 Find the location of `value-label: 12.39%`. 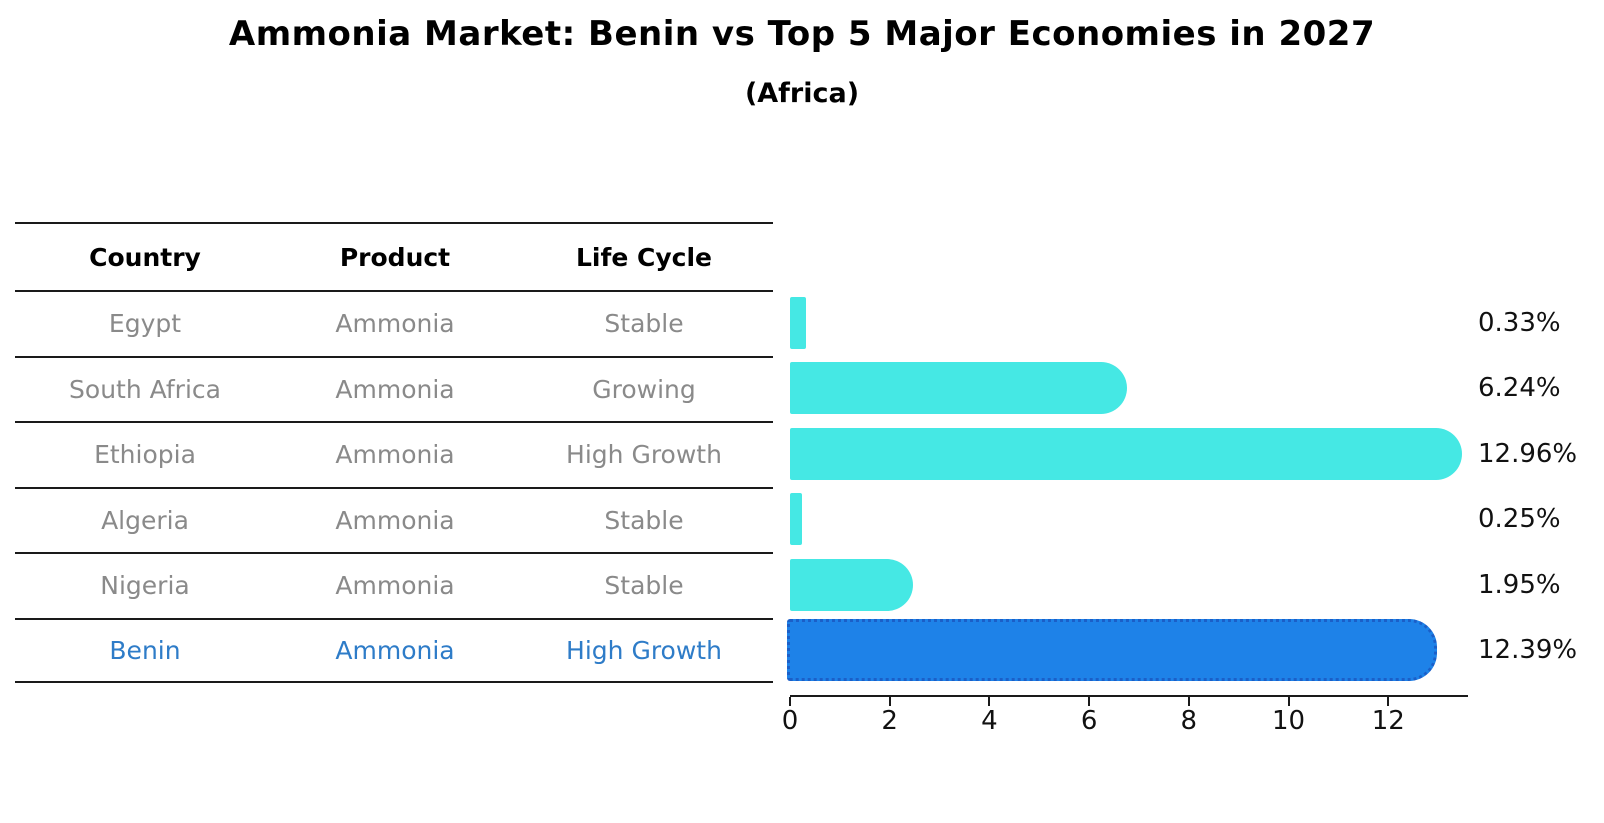

value-label: 12.39% is located at coordinates (1528, 649).